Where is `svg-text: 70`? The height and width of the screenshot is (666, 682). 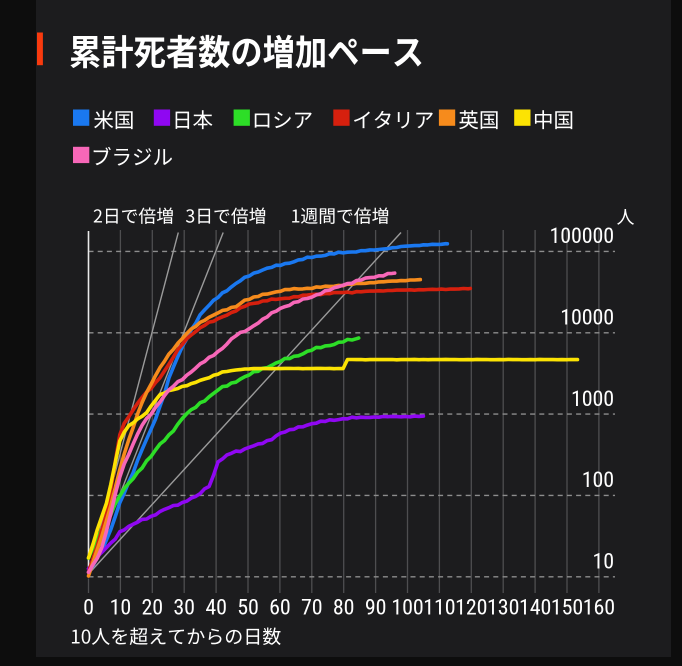 svg-text: 70 is located at coordinates (312, 607).